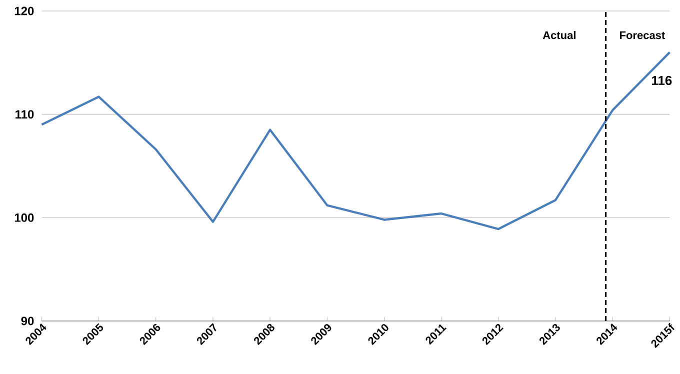 The width and height of the screenshot is (680, 374). What do you see at coordinates (559, 35) in the screenshot?
I see `annotation: Actual` at bounding box center [559, 35].